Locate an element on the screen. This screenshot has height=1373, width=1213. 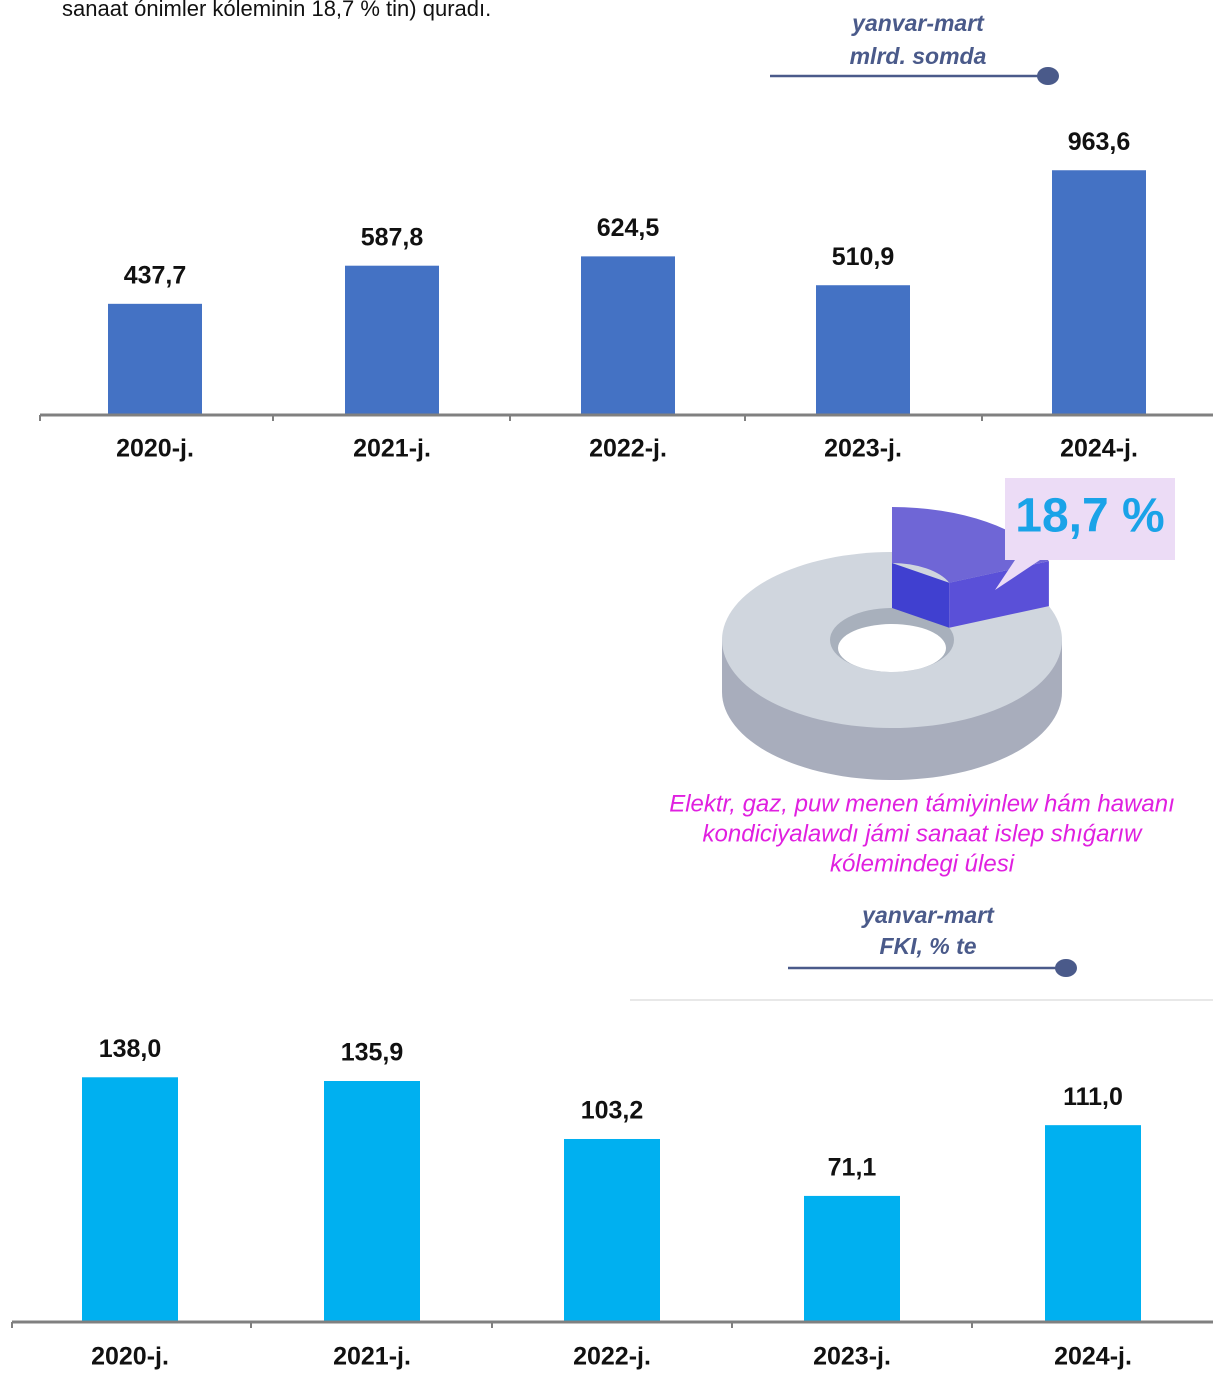
data-label: 510,9 is located at coordinates (863, 257).